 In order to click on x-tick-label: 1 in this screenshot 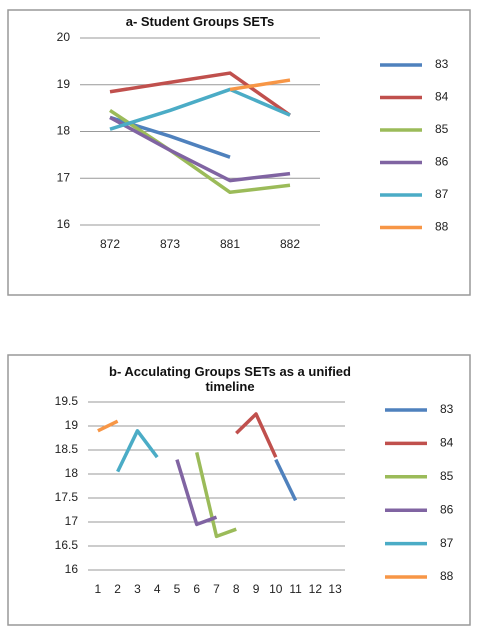, I will do `click(98, 589)`.